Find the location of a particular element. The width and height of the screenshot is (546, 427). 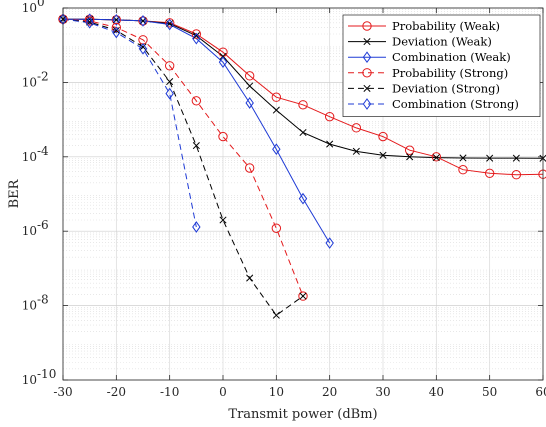

x-tick-label: 0 is located at coordinates (223, 392).